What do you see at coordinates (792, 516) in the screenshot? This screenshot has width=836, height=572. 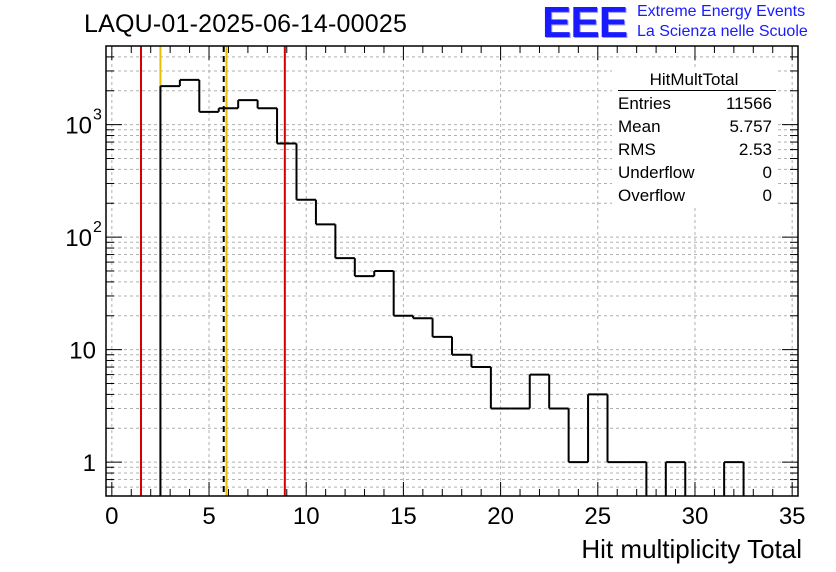 I see `x-tick-label: 35` at bounding box center [792, 516].